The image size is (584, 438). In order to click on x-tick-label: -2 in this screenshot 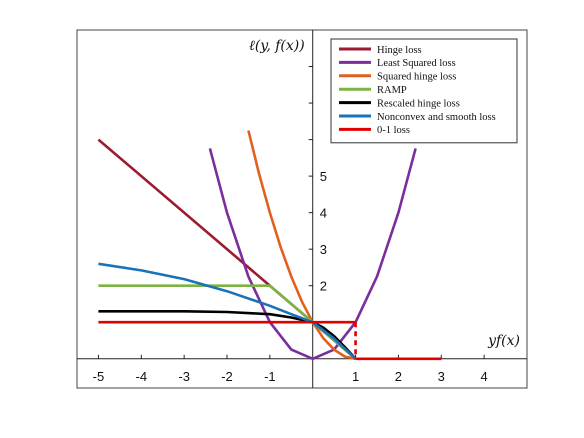, I will do `click(227, 376)`.